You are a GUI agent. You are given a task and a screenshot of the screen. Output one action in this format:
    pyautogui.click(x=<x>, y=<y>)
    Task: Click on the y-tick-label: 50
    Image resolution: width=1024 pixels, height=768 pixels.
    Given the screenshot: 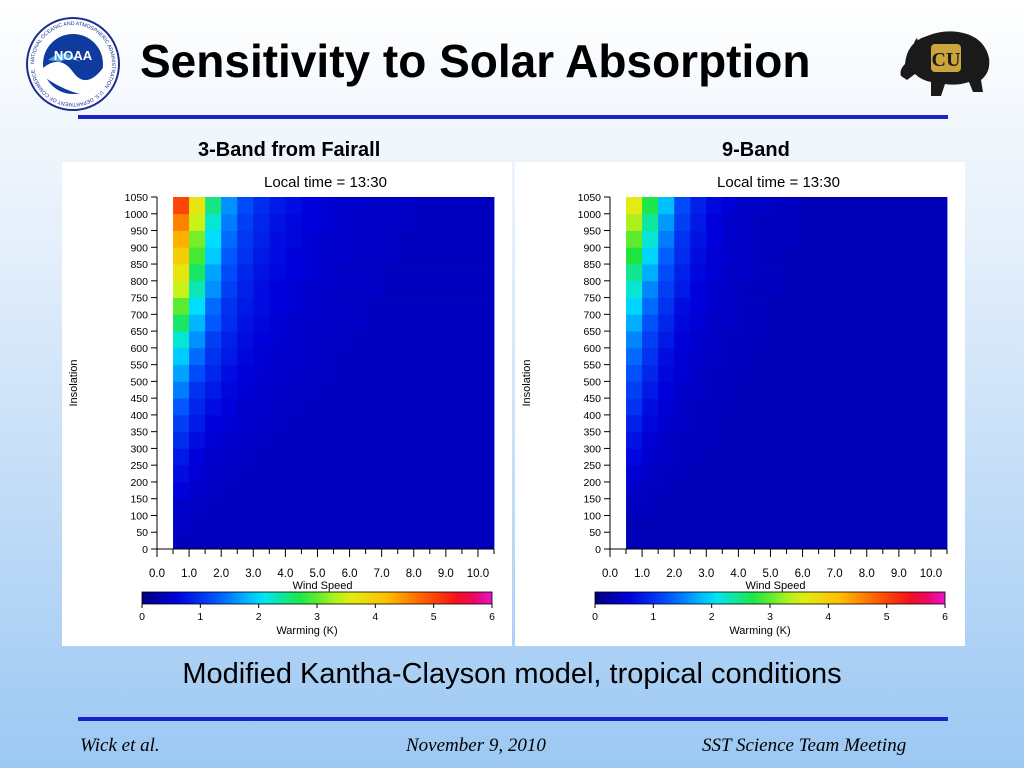 What is the action you would take?
    pyautogui.click(x=142, y=533)
    